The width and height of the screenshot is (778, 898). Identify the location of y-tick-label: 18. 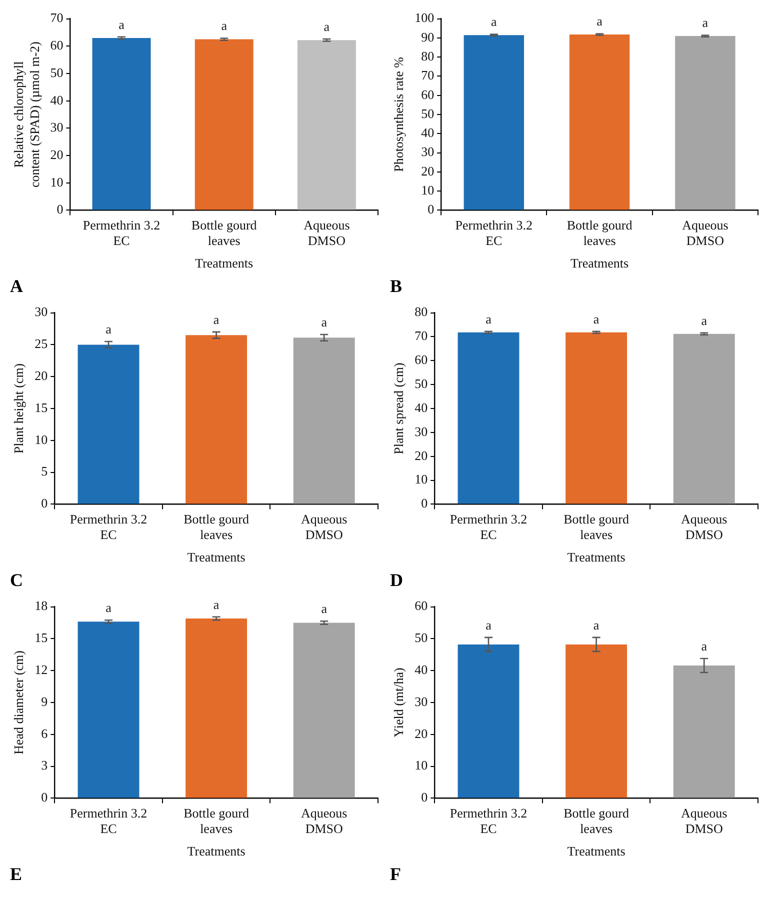
(41, 606).